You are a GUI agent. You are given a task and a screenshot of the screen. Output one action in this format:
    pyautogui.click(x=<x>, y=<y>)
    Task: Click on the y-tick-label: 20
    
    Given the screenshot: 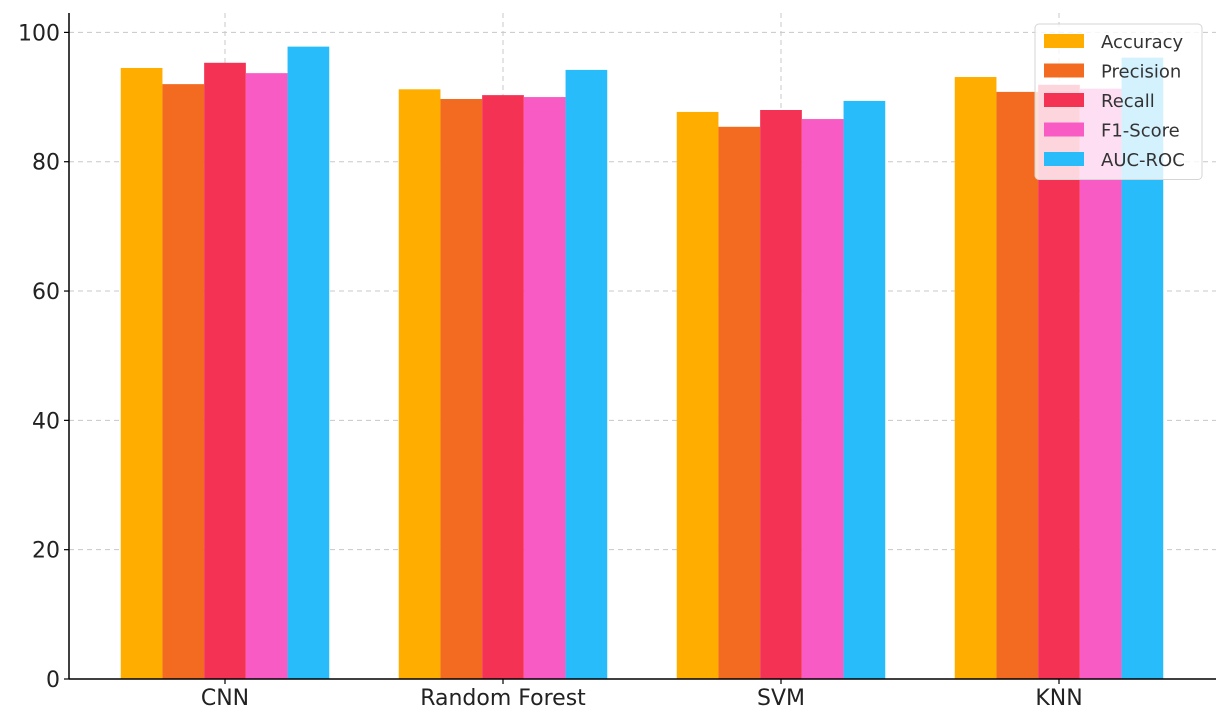 What is the action you would take?
    pyautogui.click(x=46, y=551)
    